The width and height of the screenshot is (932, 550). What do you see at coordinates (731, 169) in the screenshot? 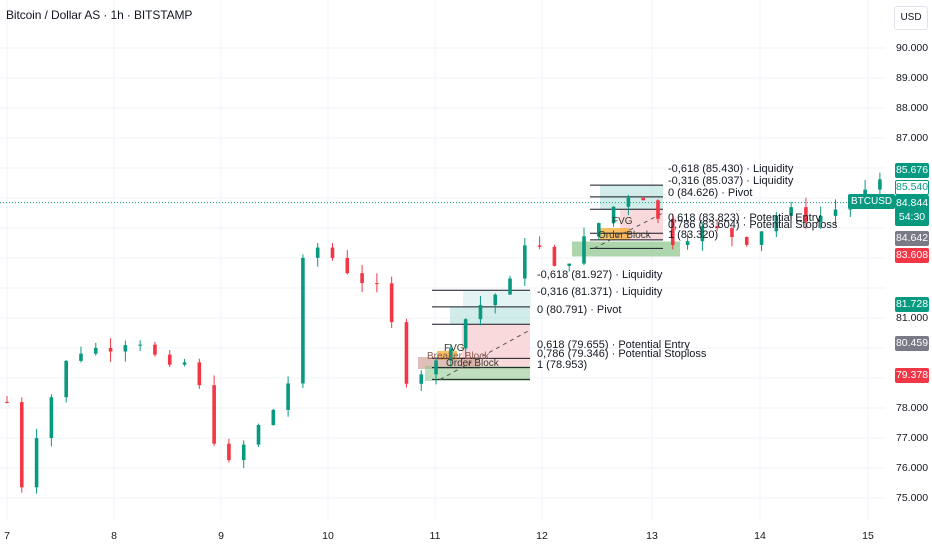
I see `fib-label-liquidity-3: -0,618 (85.430) · Liquidity` at bounding box center [731, 169].